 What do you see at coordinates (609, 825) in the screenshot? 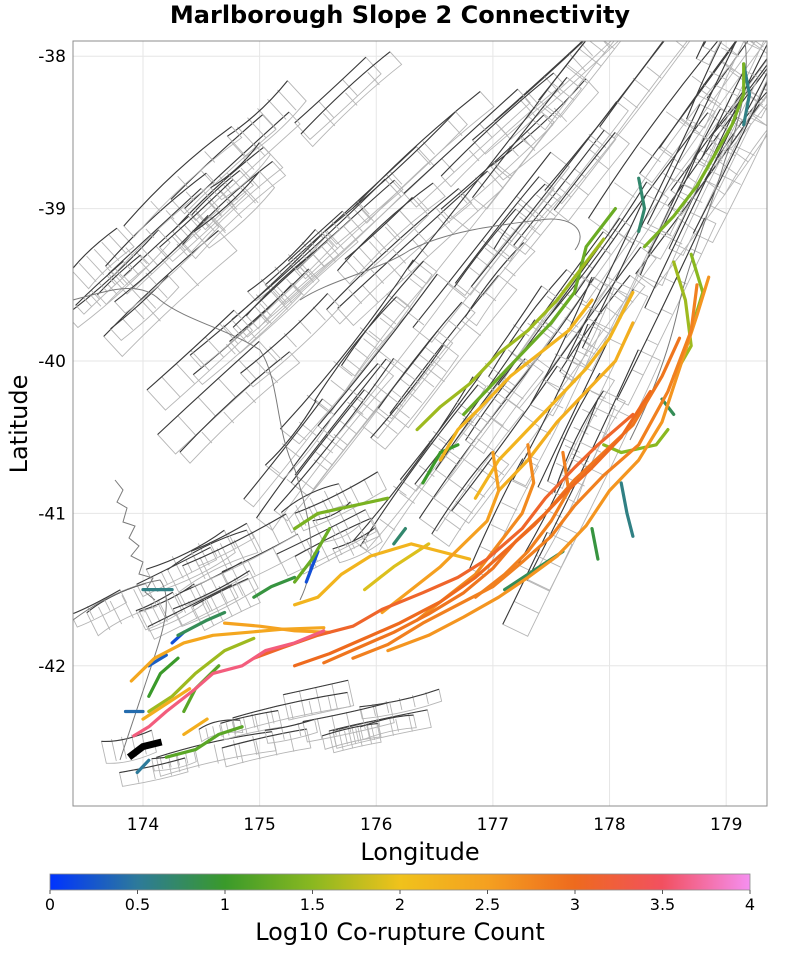
I see `x-tick-label: 178` at bounding box center [609, 825].